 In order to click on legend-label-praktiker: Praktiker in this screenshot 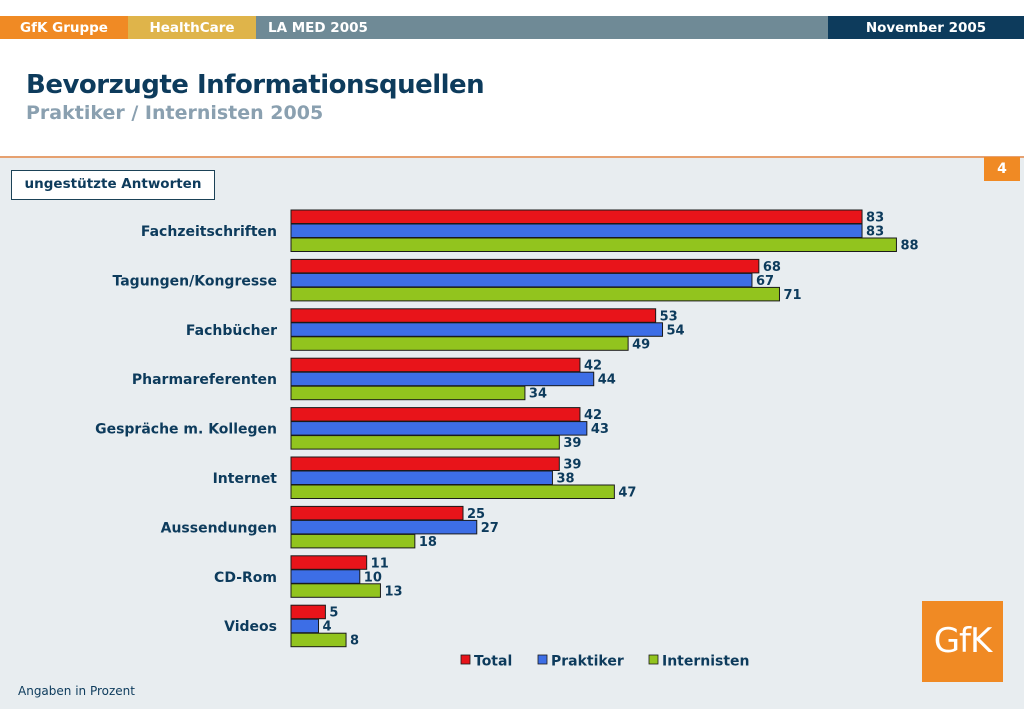, I will do `click(587, 662)`.